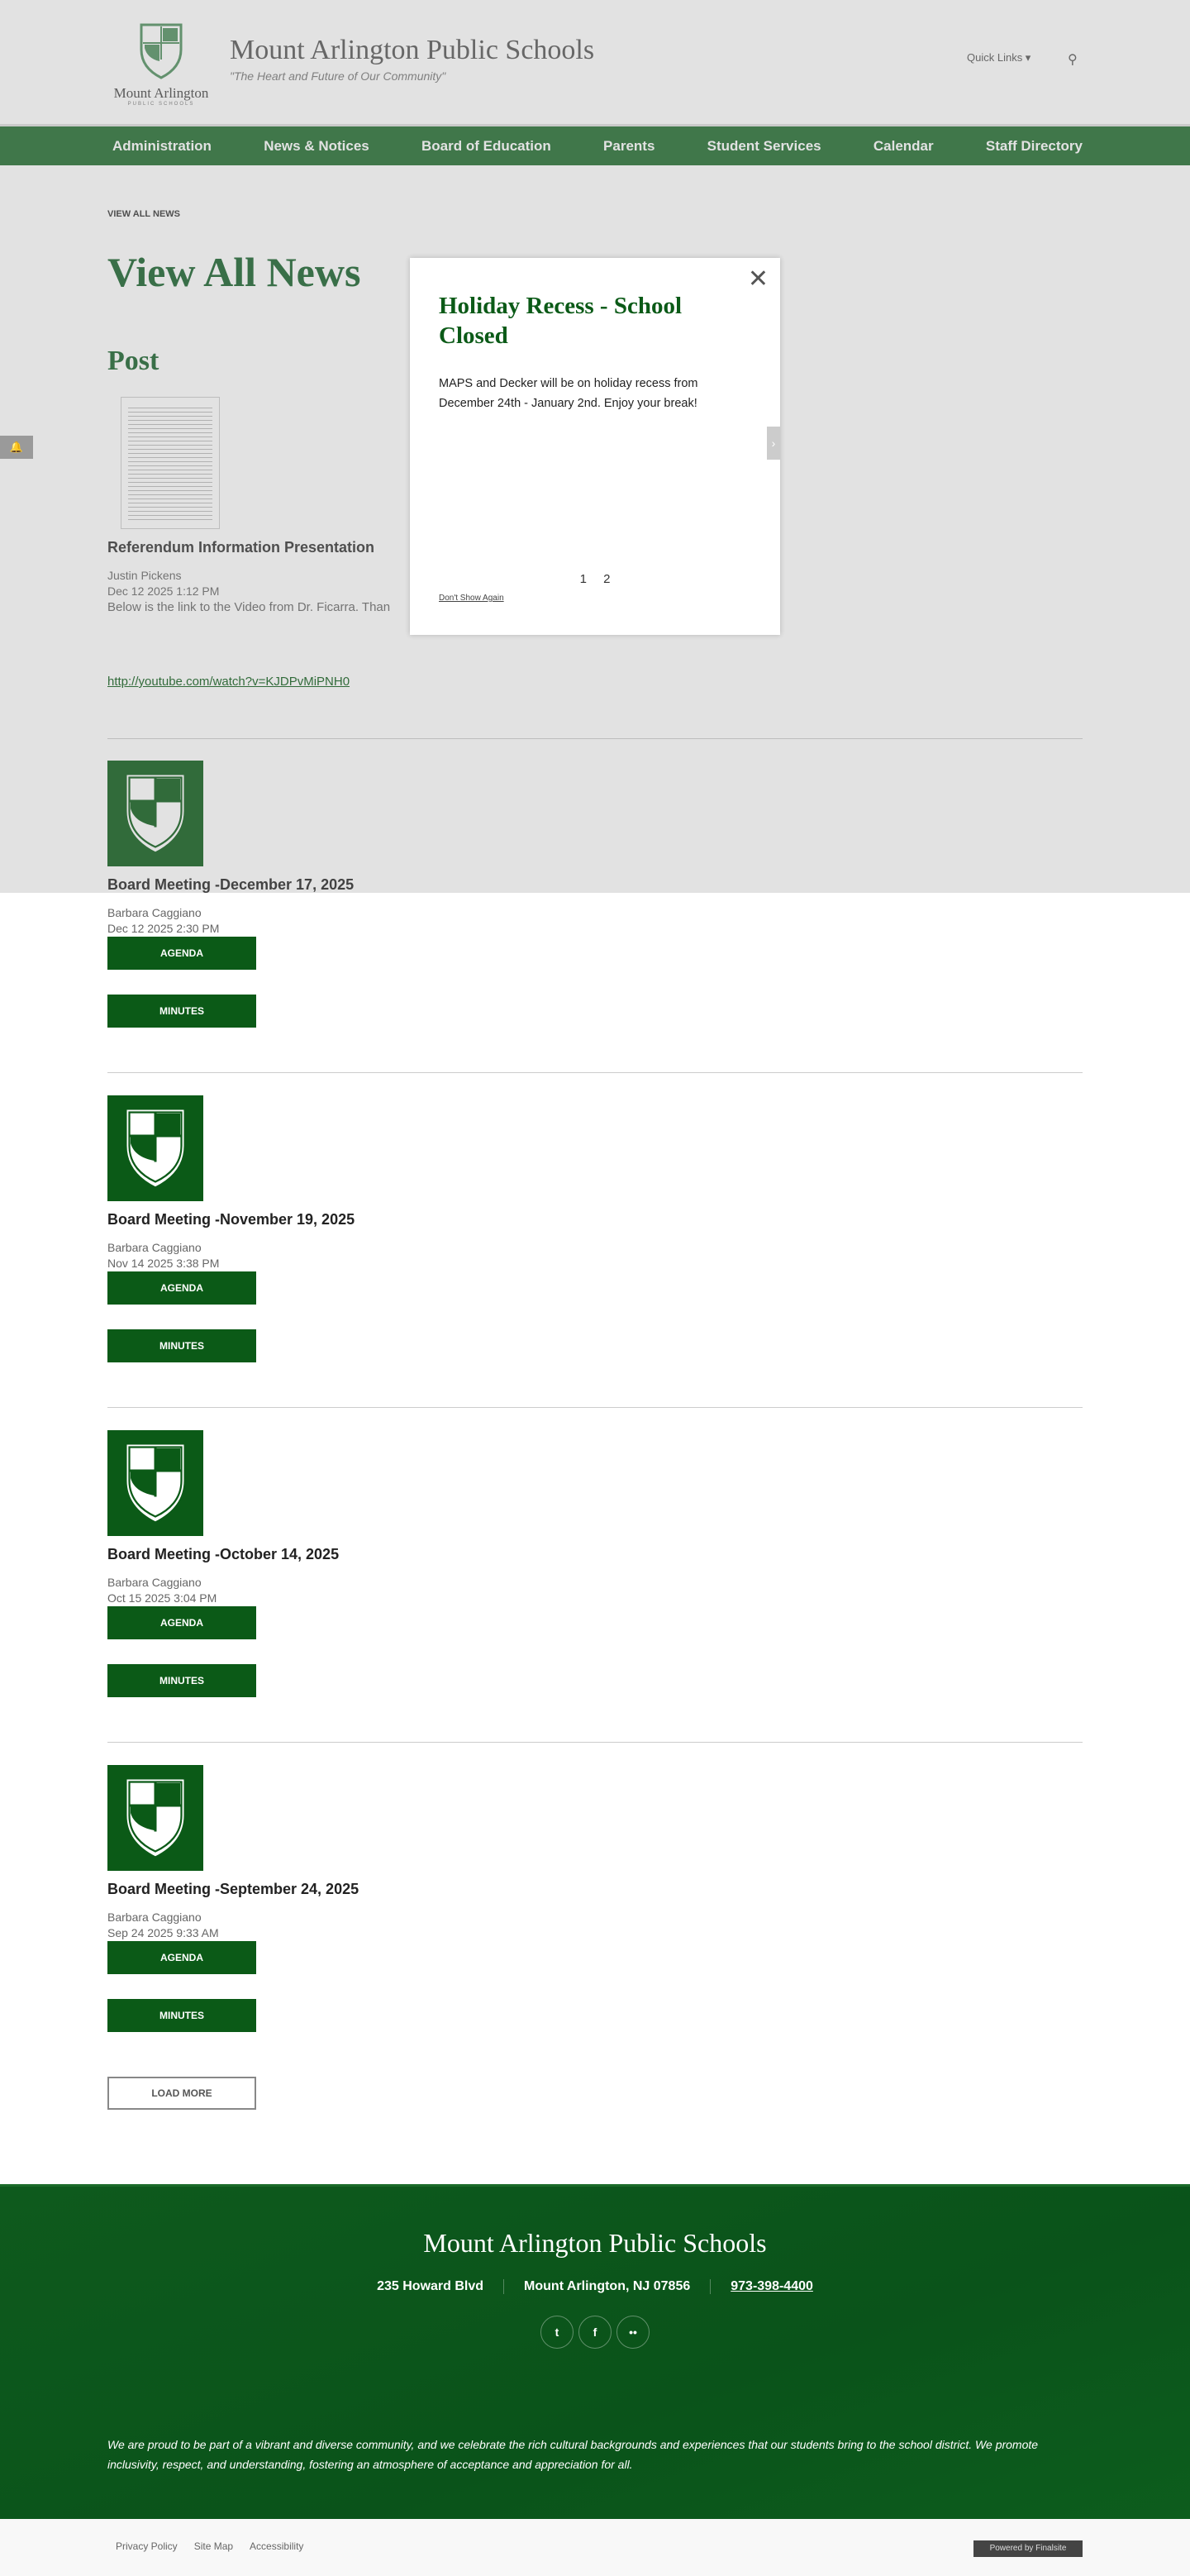  I want to click on powered-by-finalsite: Powered by Finalsite, so click(1028, 2548).